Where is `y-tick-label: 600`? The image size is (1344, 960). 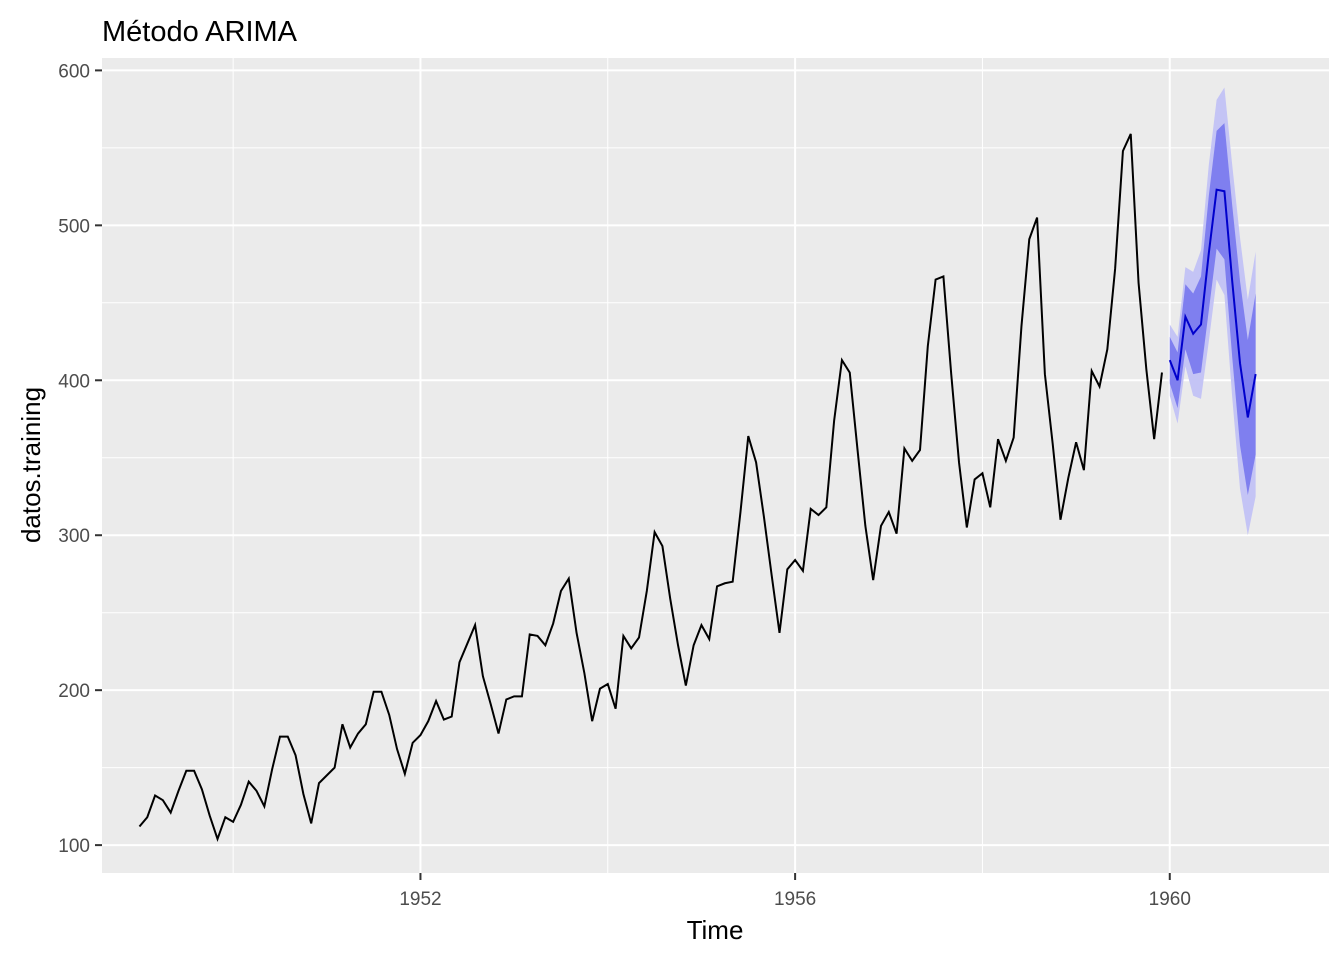
y-tick-label: 600 is located at coordinates (74, 71).